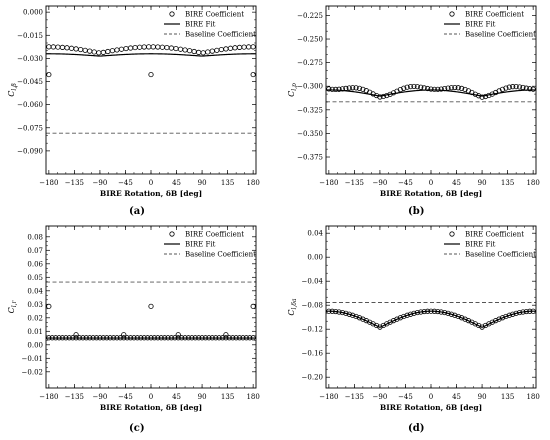 This screenshot has height=440, width=550. I want to click on y-tick-label: −0.060, so click(30, 105).